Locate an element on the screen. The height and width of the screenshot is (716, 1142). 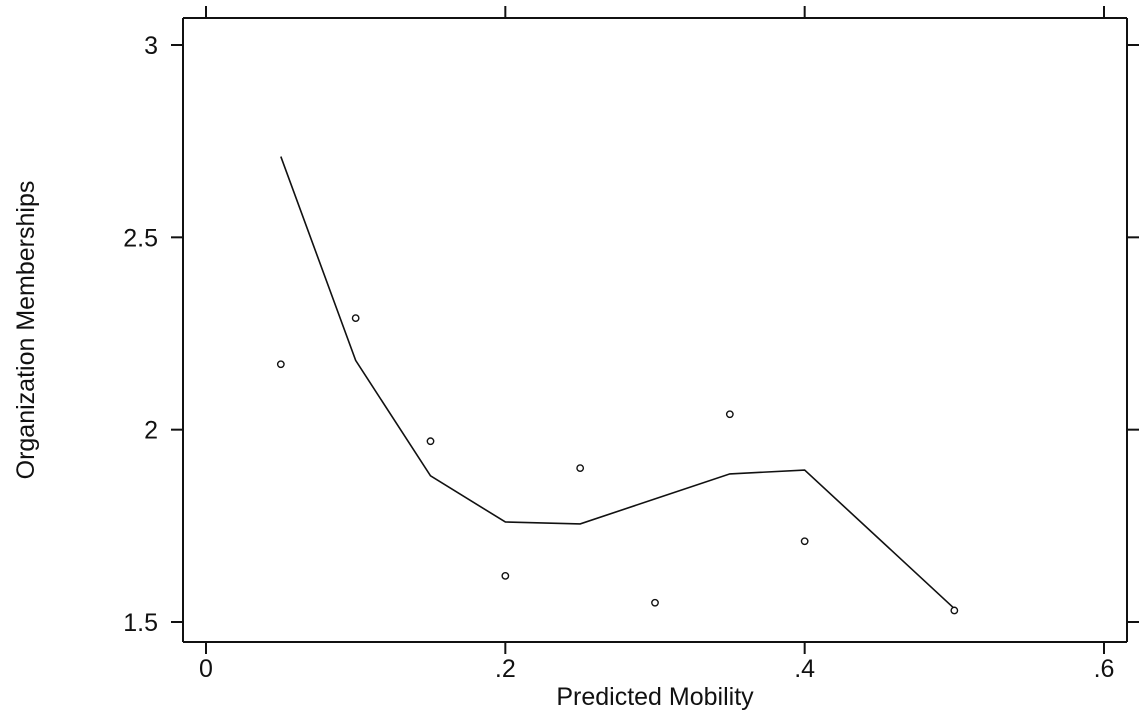
y-tick-label: 2.5 is located at coordinates (140, 238).